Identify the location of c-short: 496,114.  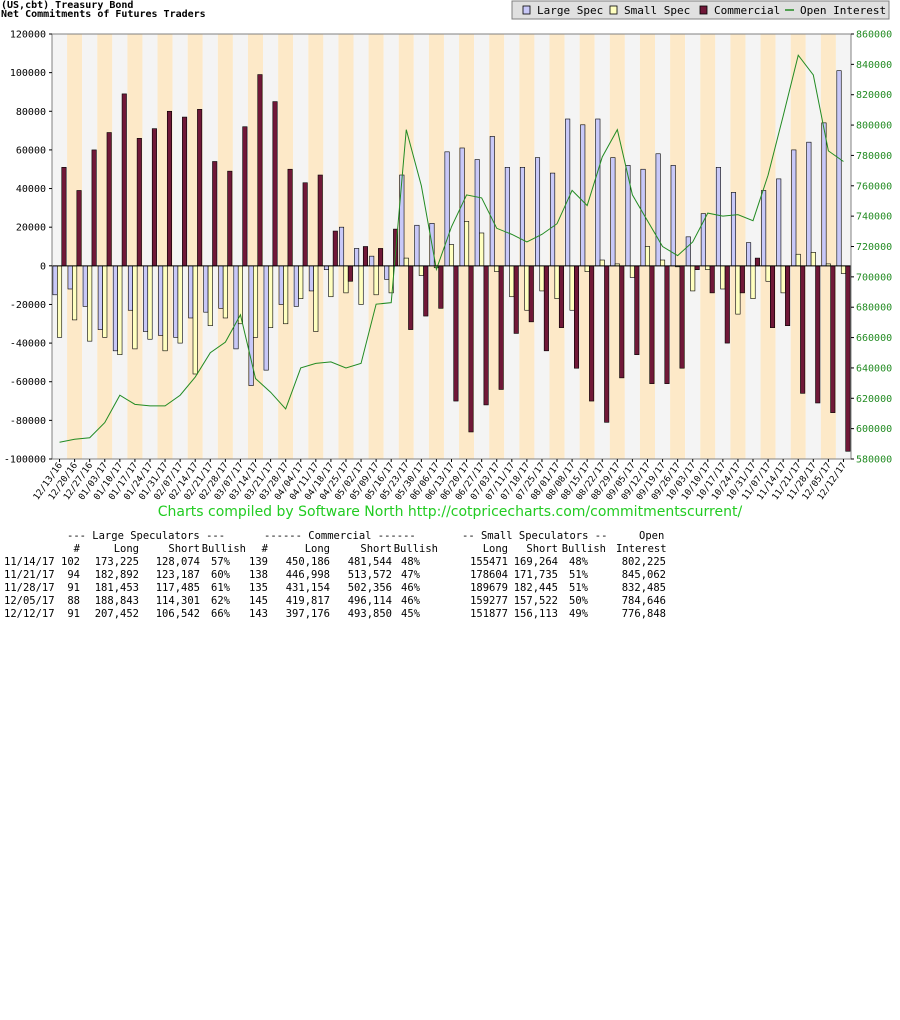
(369, 601).